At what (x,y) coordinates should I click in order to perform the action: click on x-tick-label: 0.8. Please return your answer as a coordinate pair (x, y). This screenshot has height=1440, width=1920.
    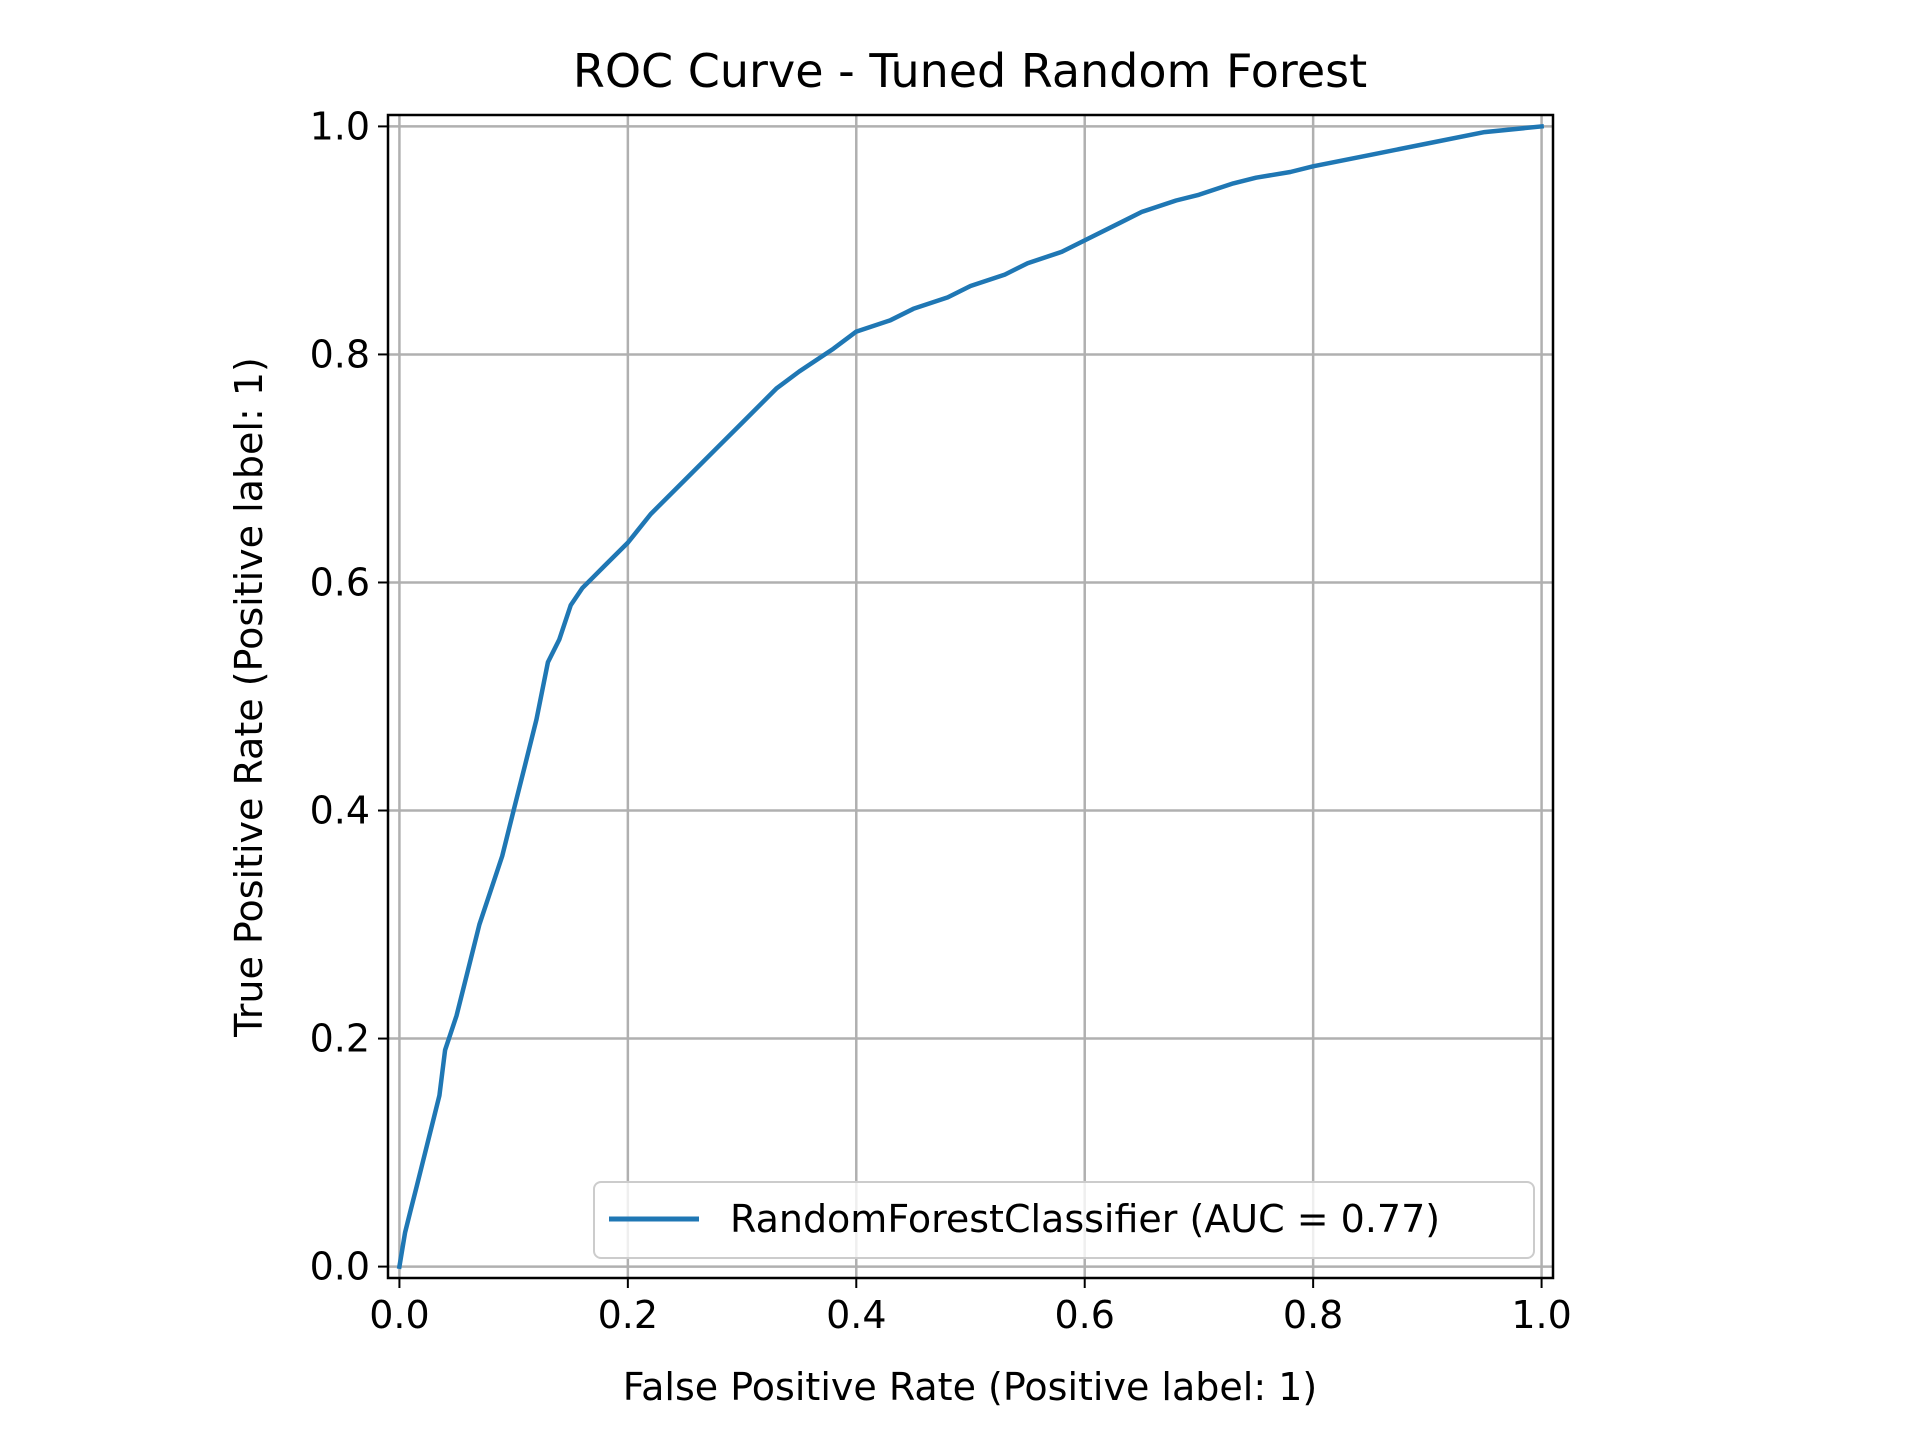
    Looking at the image, I should click on (1313, 1315).